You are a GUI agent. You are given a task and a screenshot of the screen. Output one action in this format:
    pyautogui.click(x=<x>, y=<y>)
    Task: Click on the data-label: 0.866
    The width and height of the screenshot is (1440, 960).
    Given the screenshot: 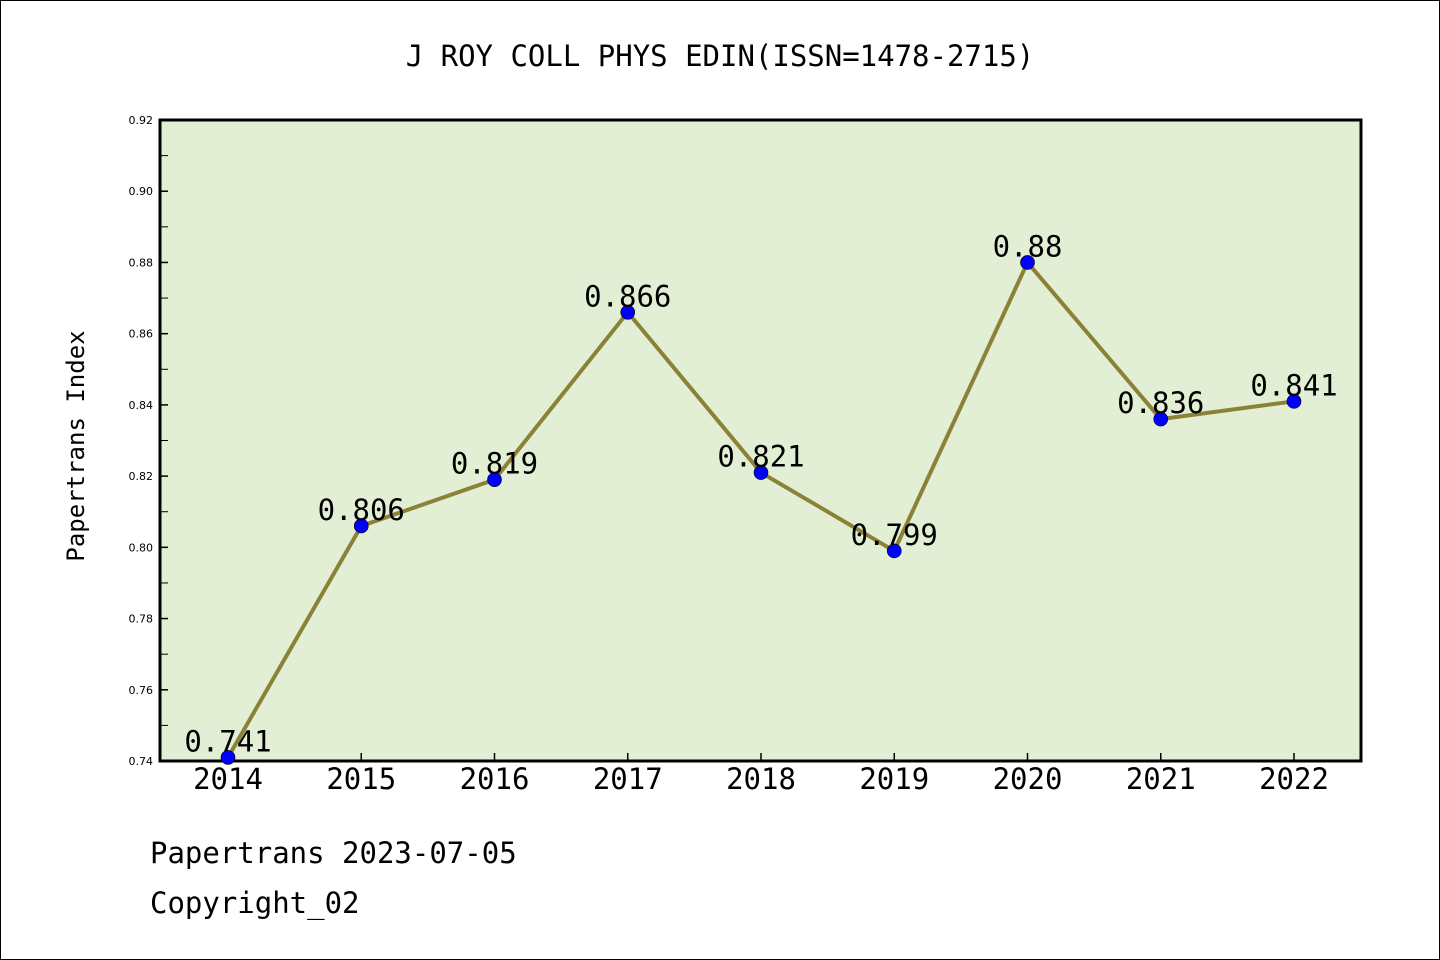 What is the action you would take?
    pyautogui.click(x=627, y=296)
    